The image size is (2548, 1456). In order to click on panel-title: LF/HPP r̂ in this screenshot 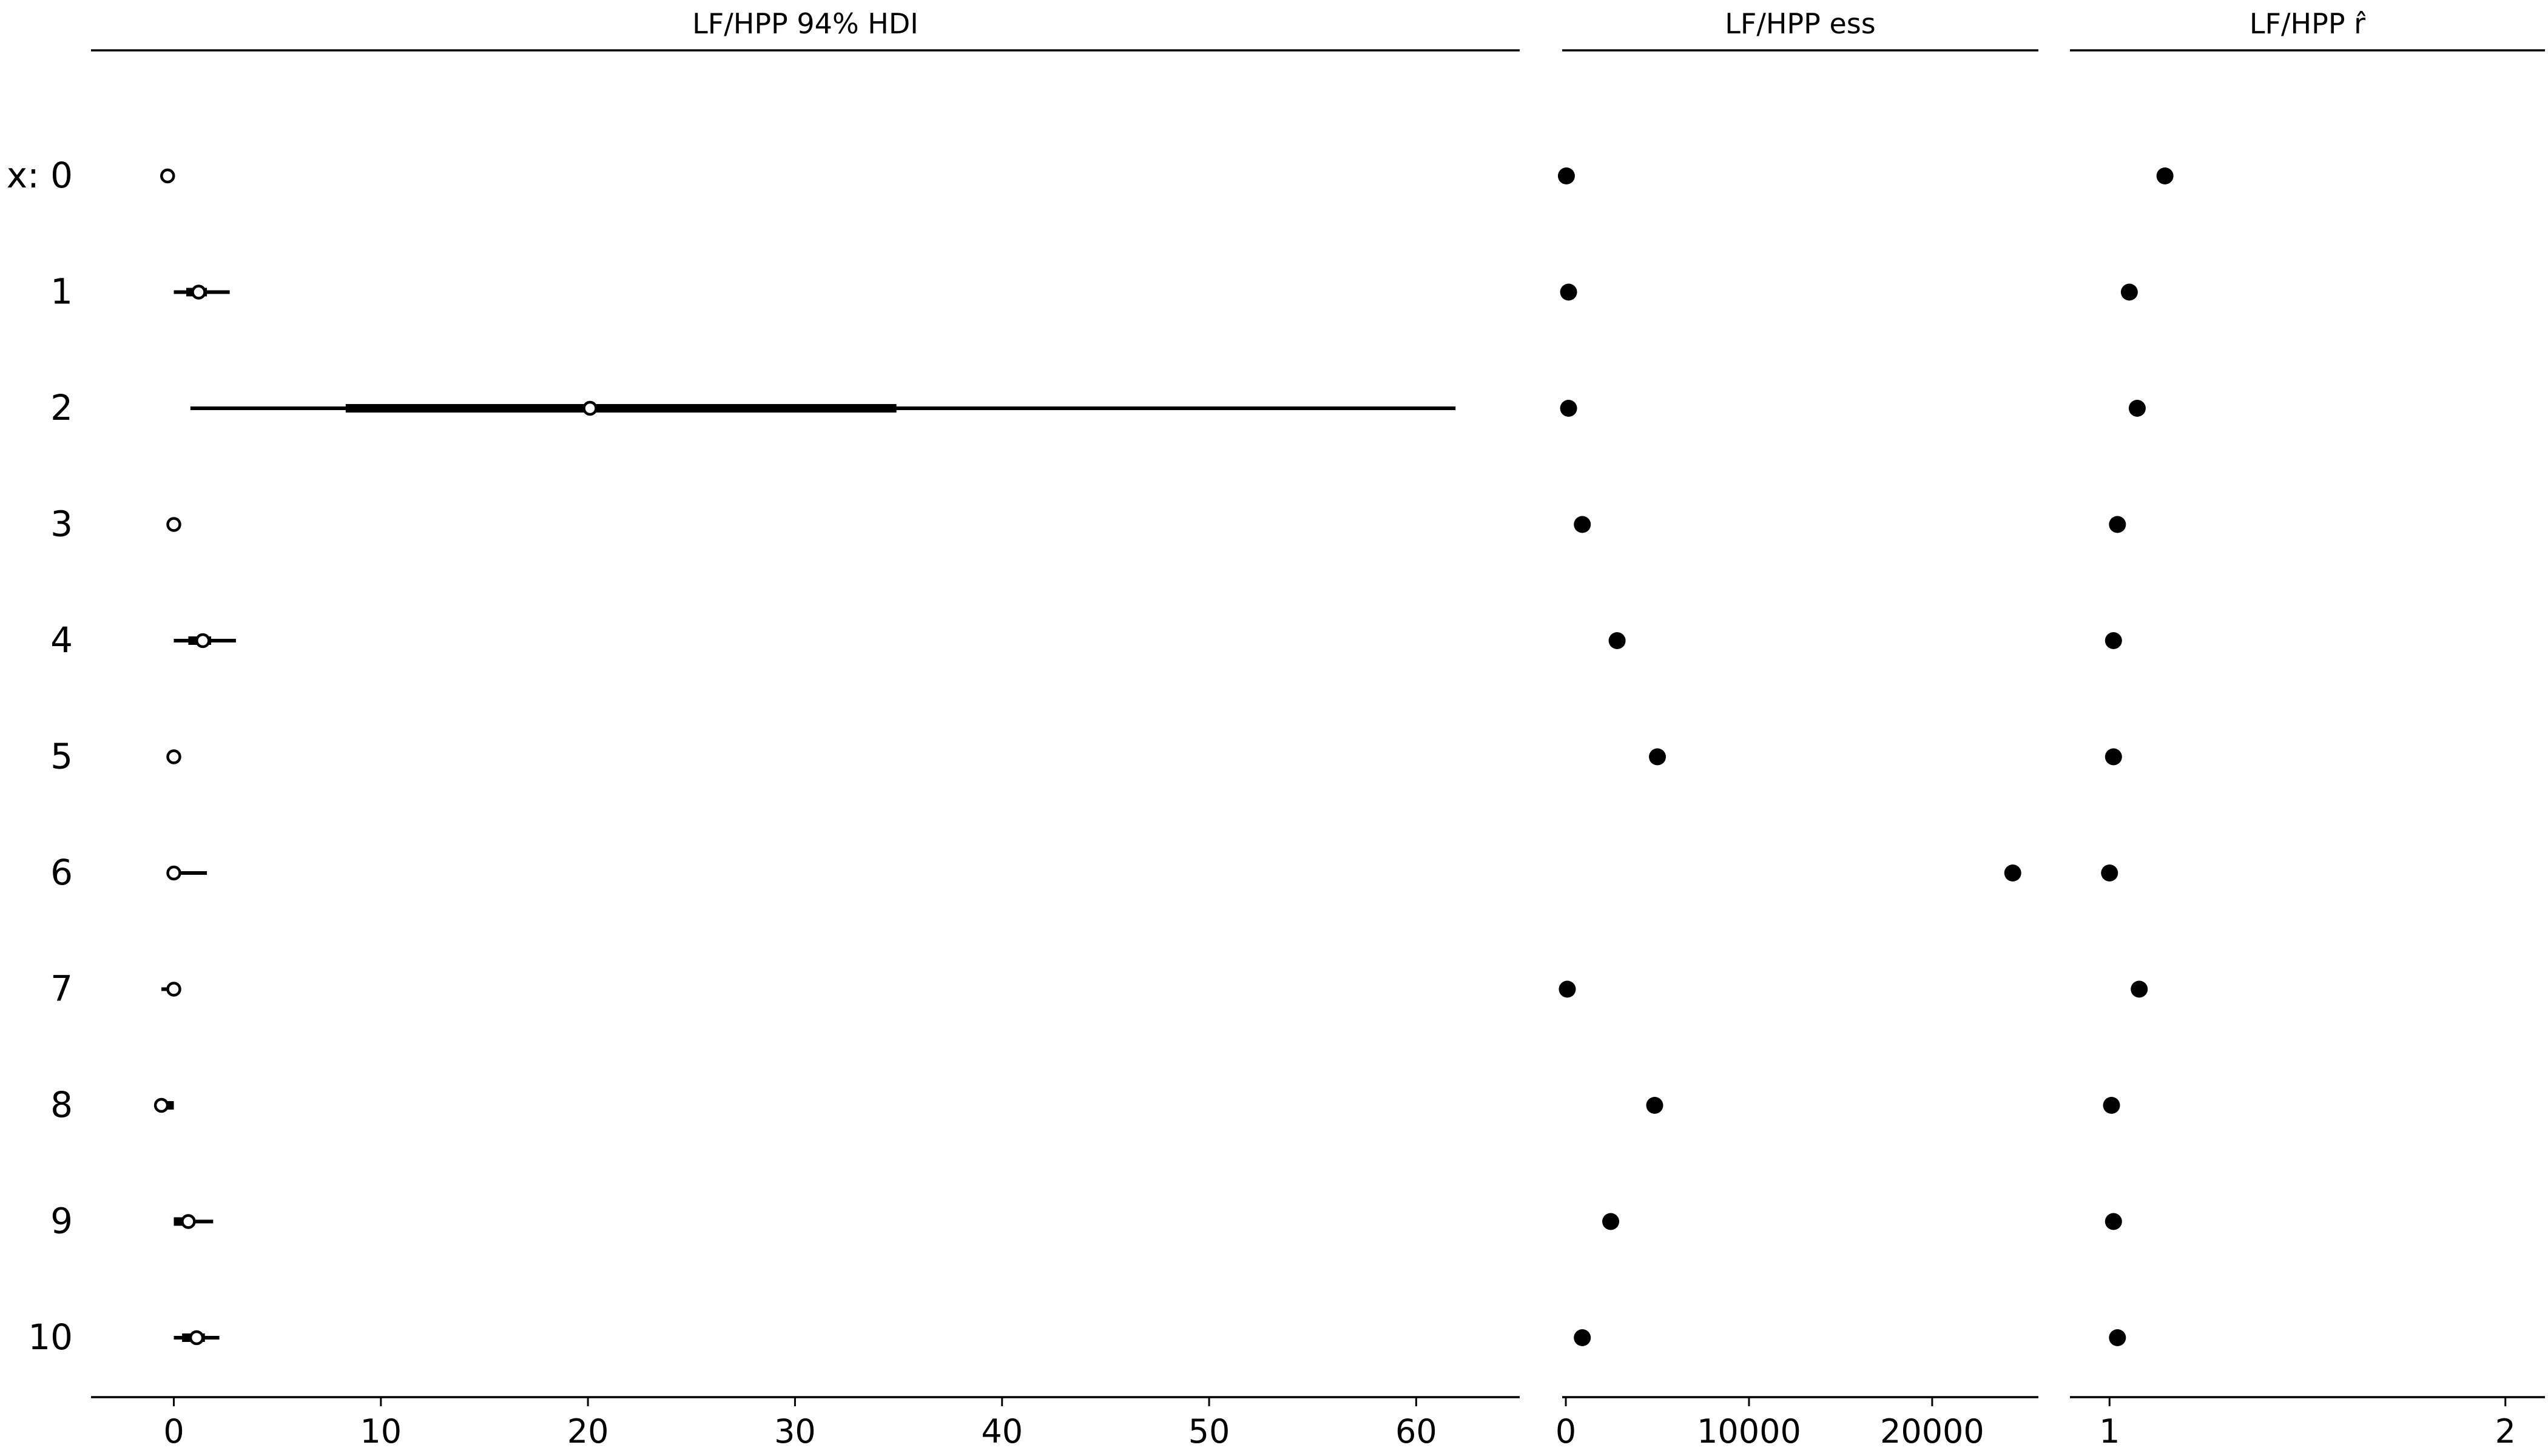, I will do `click(2308, 23)`.